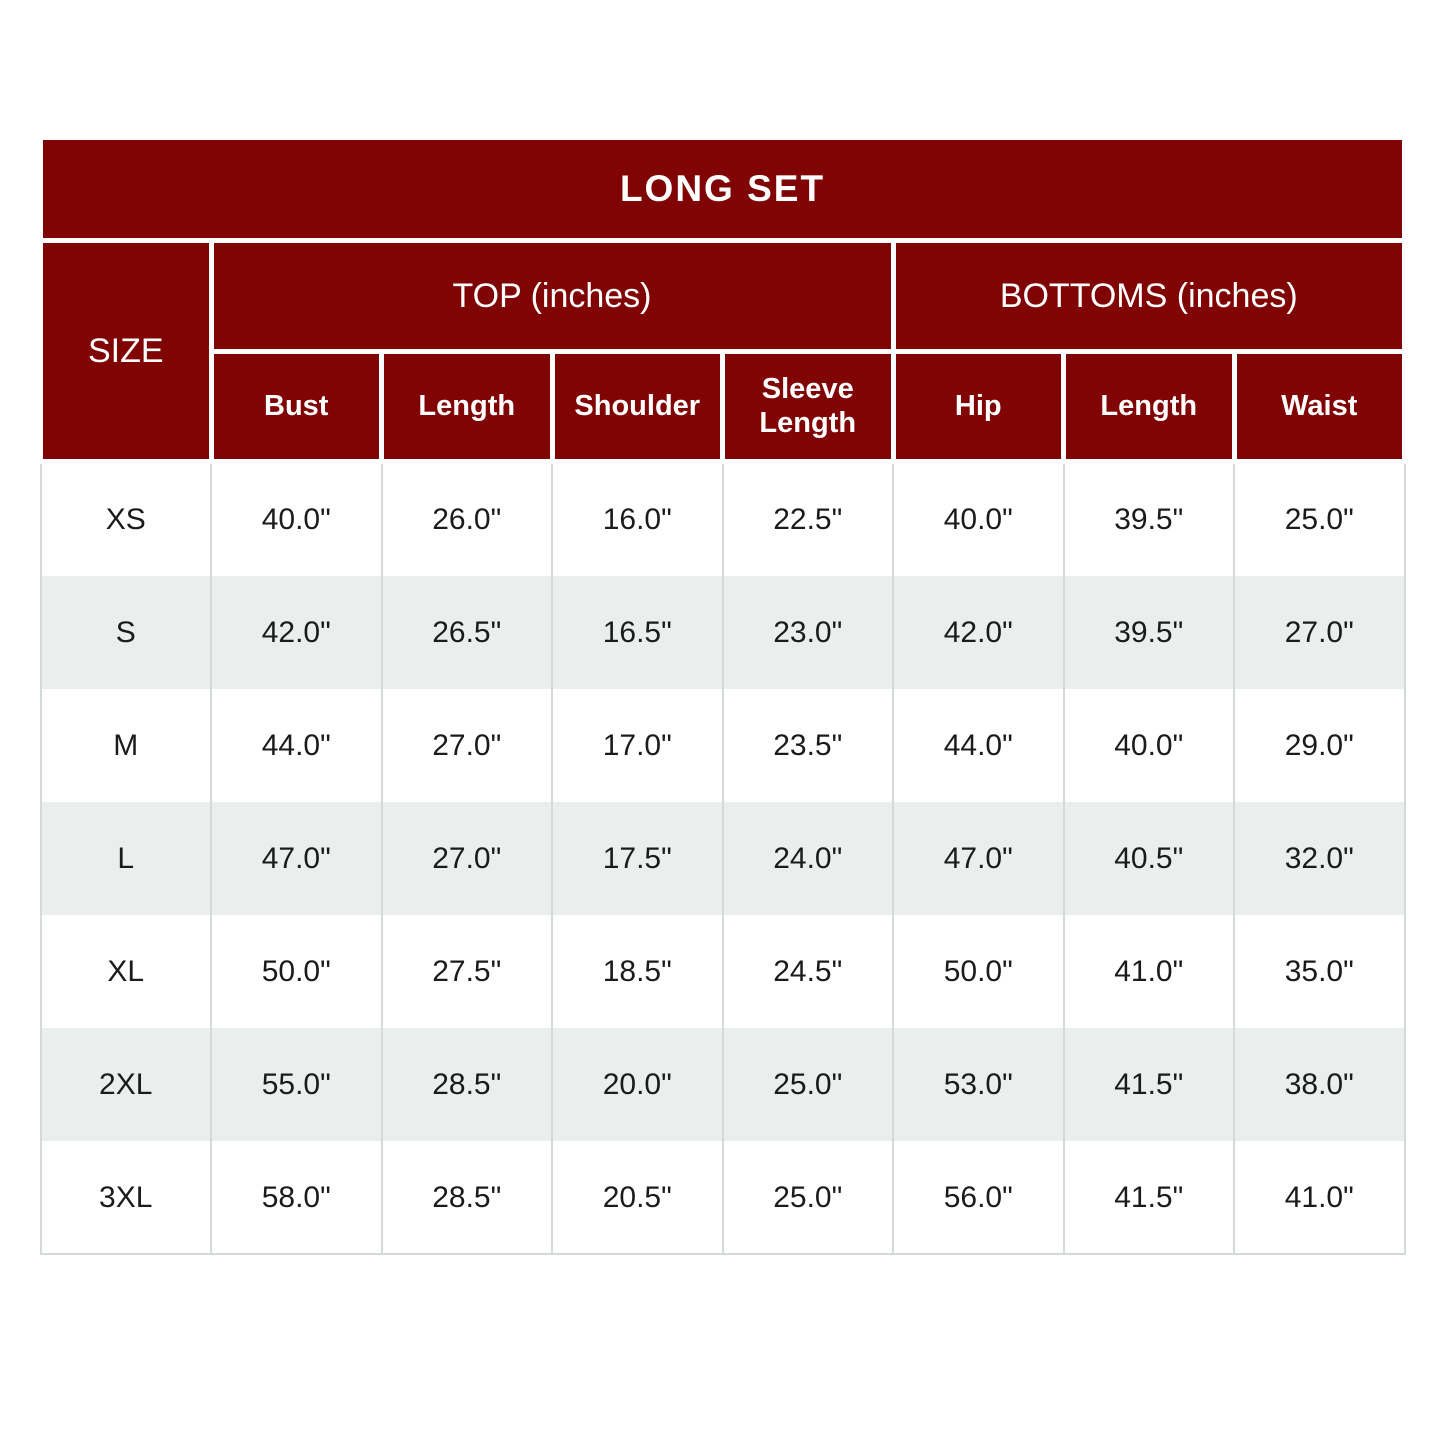 Image resolution: width=1445 pixels, height=1445 pixels. Describe the element at coordinates (808, 406) in the screenshot. I see `column-header-sleeve-length: Sleeve Length` at that location.